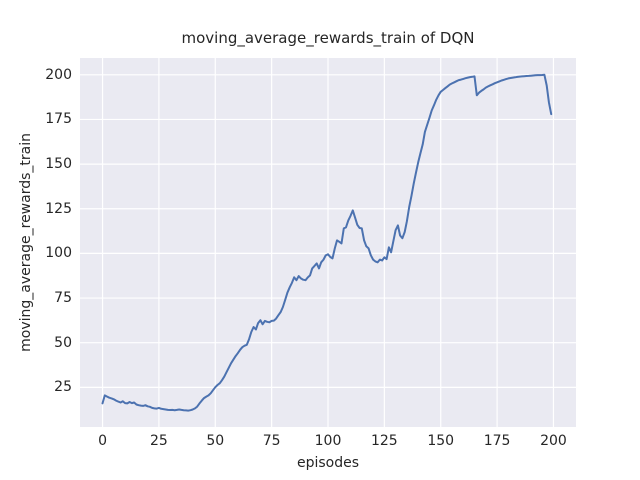  What do you see at coordinates (328, 38) in the screenshot?
I see `chart-title: moving_average_rewards_train of DQN` at bounding box center [328, 38].